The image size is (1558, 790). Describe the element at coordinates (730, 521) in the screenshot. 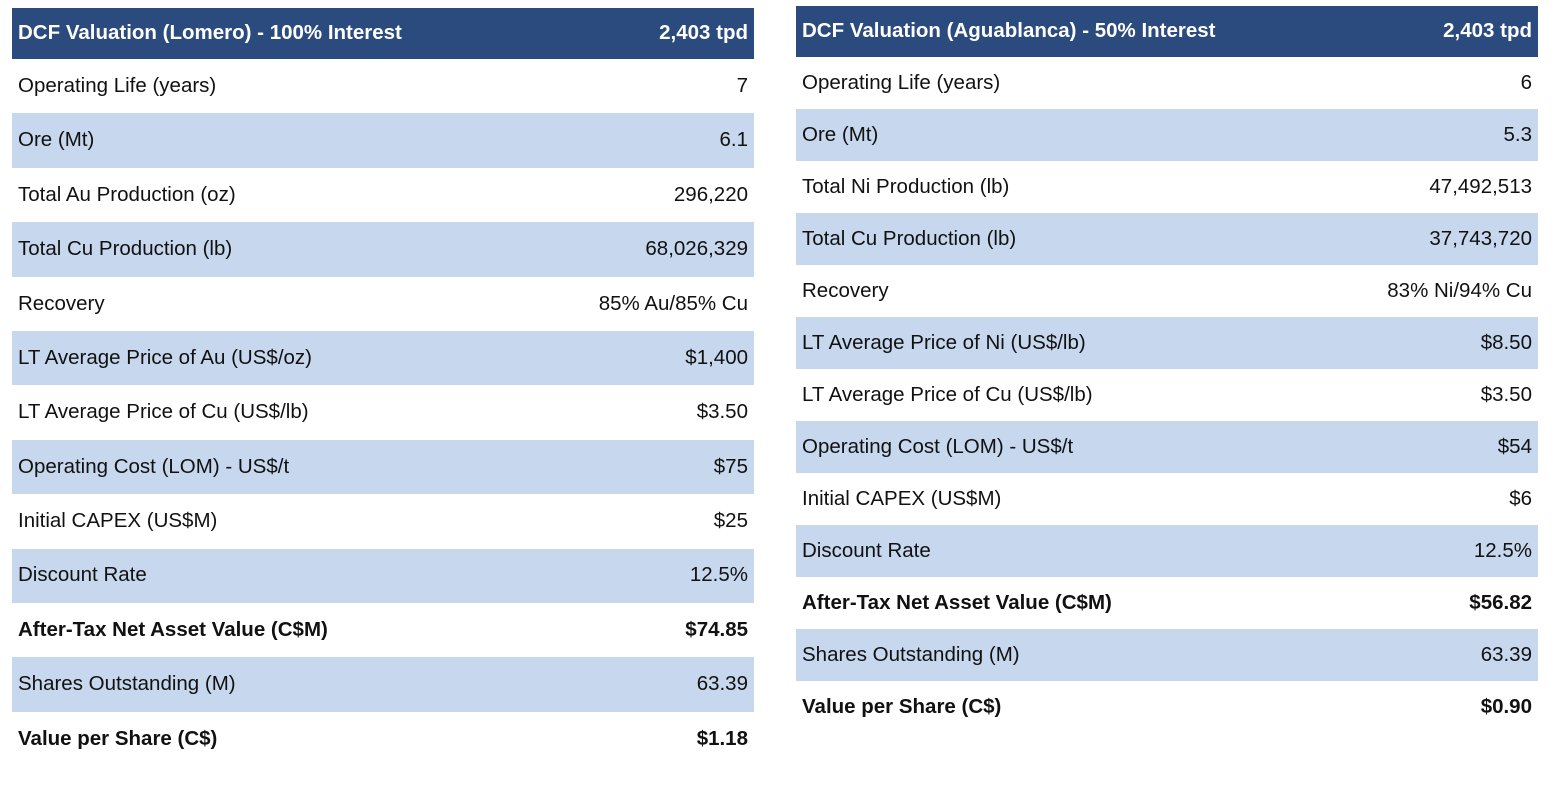

I see `row-value: $25` at that location.